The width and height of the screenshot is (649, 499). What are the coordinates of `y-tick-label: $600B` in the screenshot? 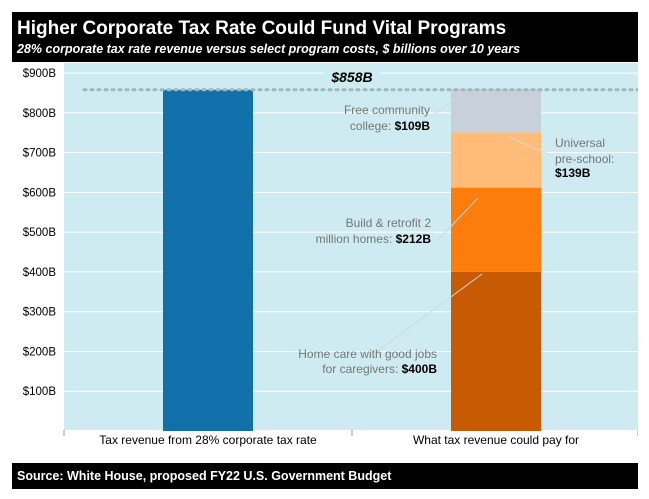 It's located at (40, 193).